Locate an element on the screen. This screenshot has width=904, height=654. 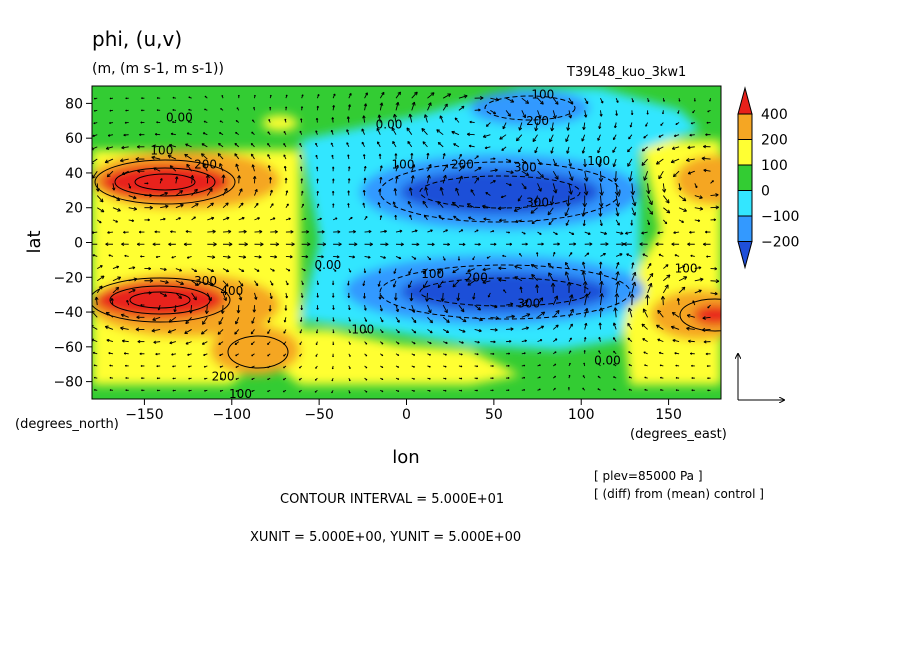
contour-label: 300 is located at coordinates (205, 281).